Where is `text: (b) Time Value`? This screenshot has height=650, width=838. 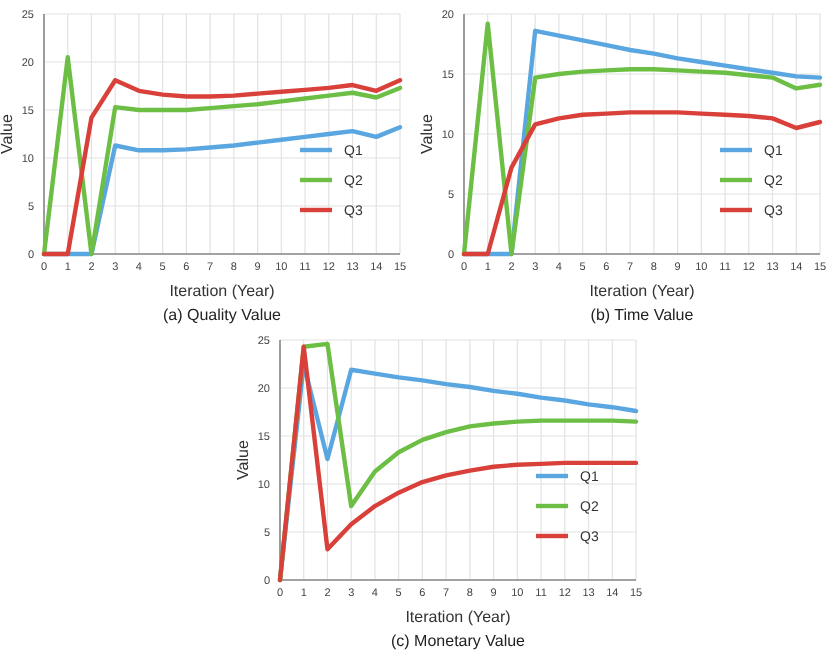
text: (b) Time Value is located at coordinates (642, 315).